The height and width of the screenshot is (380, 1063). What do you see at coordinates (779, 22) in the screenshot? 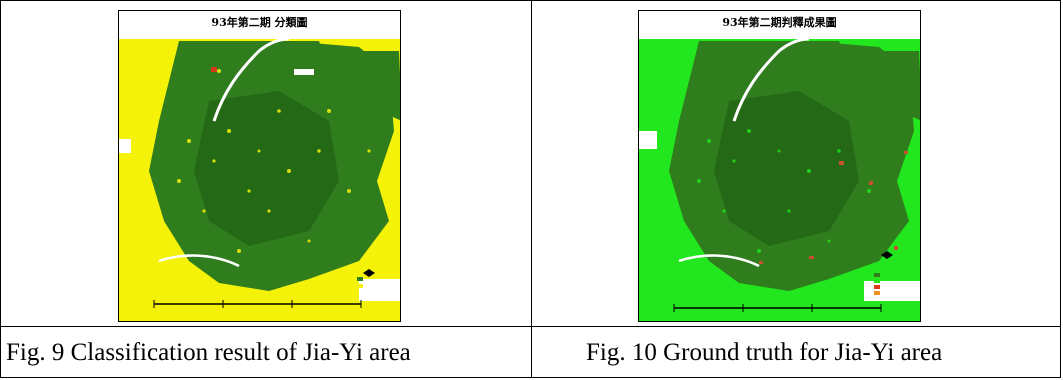
I see `ground-truth-map-title: 93年第二期判釋成果圖` at bounding box center [779, 22].